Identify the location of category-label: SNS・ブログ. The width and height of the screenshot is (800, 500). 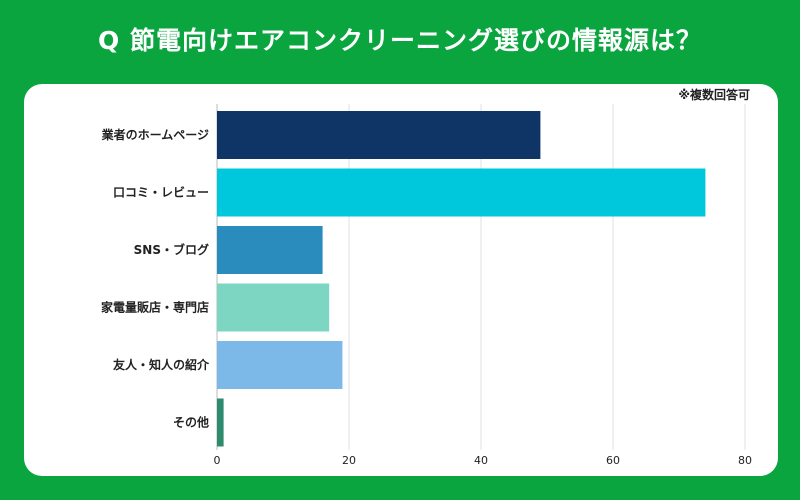
(171, 249).